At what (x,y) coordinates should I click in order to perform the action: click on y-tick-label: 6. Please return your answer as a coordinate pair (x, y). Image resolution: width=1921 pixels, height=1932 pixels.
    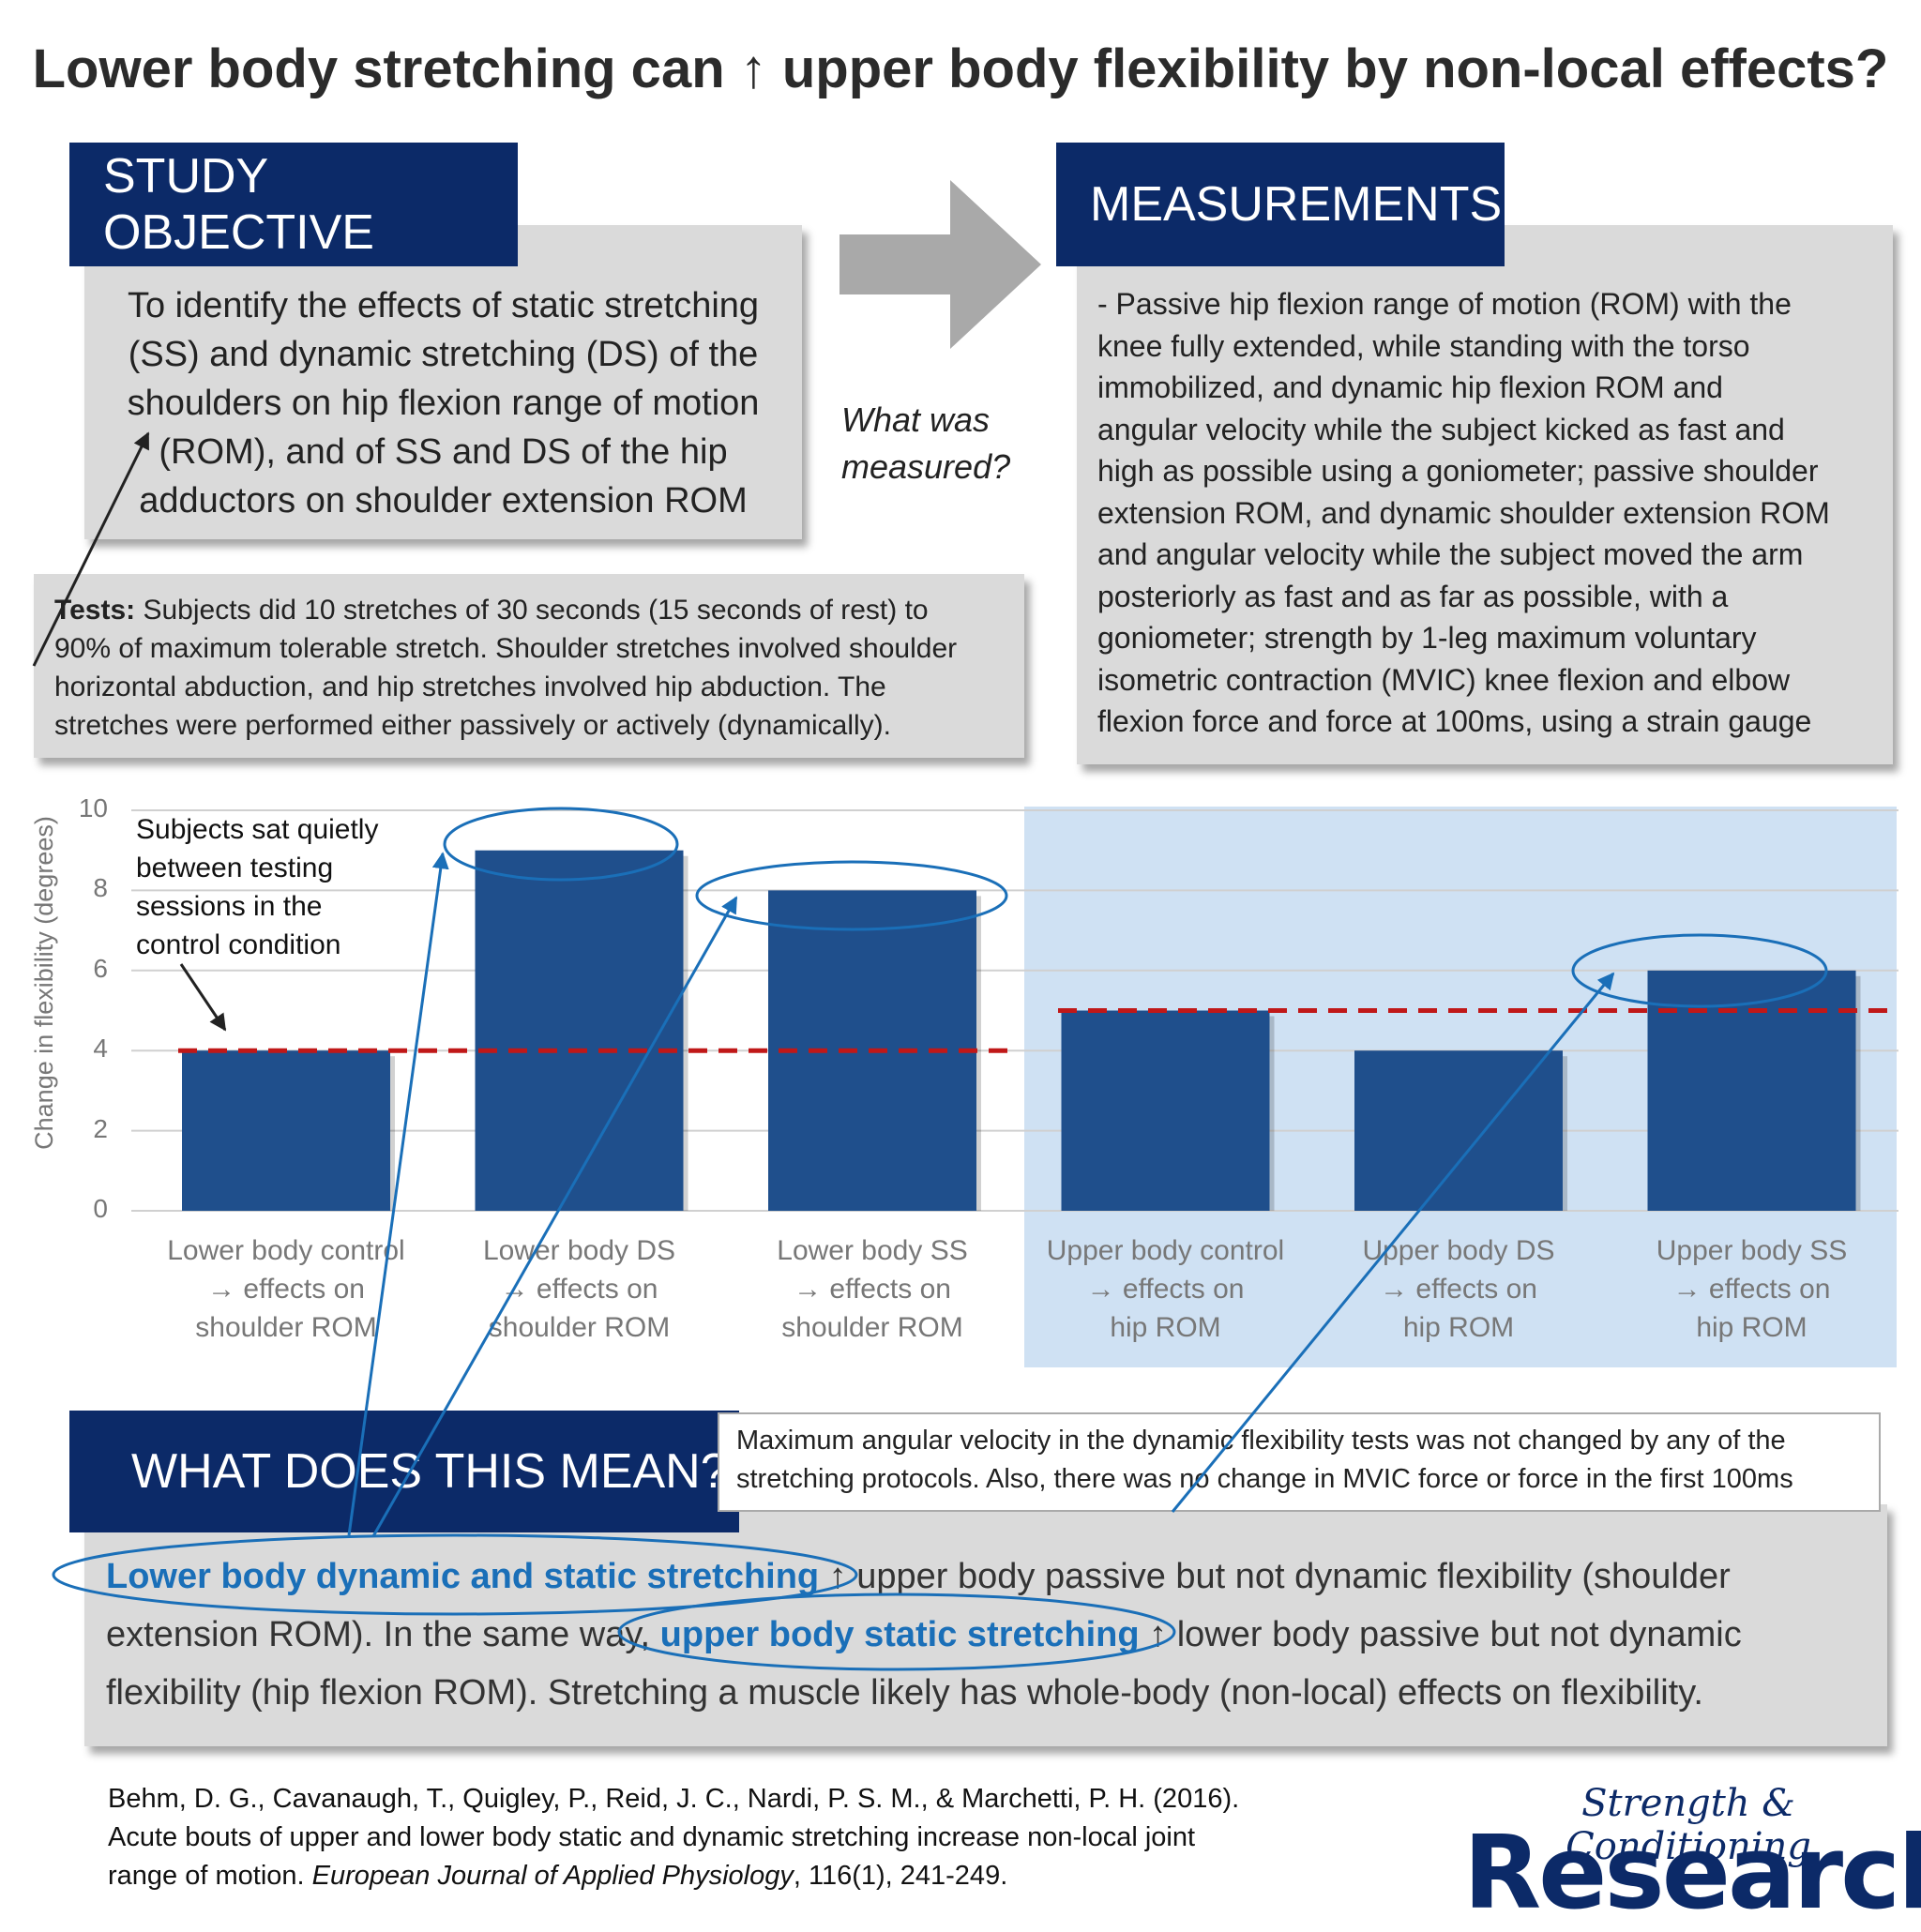
    Looking at the image, I should click on (100, 968).